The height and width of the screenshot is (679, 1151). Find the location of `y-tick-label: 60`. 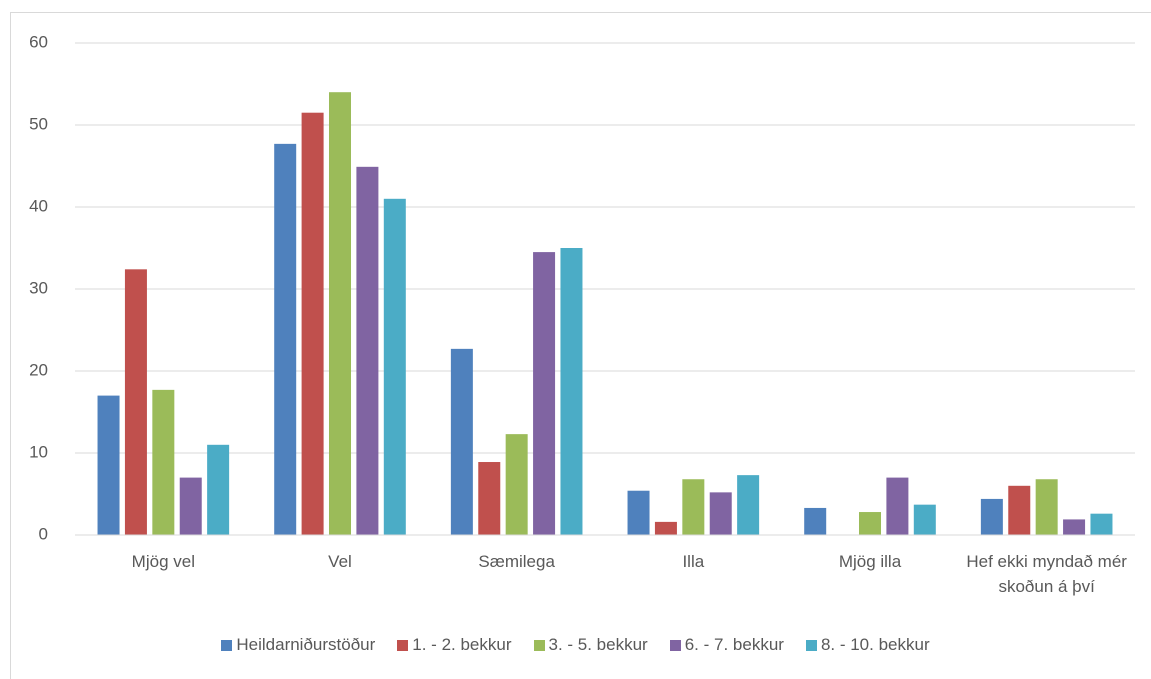

y-tick-label: 60 is located at coordinates (38, 41).